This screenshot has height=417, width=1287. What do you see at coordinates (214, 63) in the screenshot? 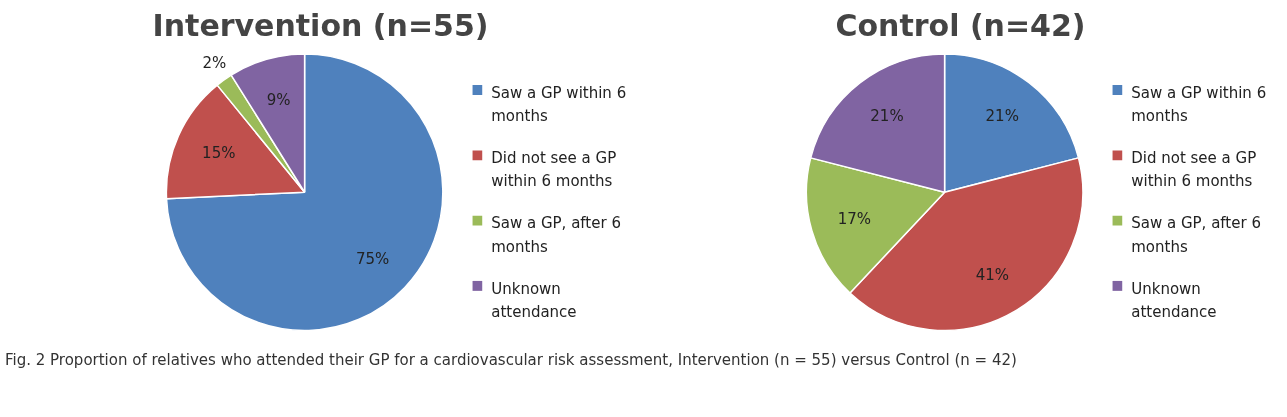
I see `data-label: 2%` at bounding box center [214, 63].